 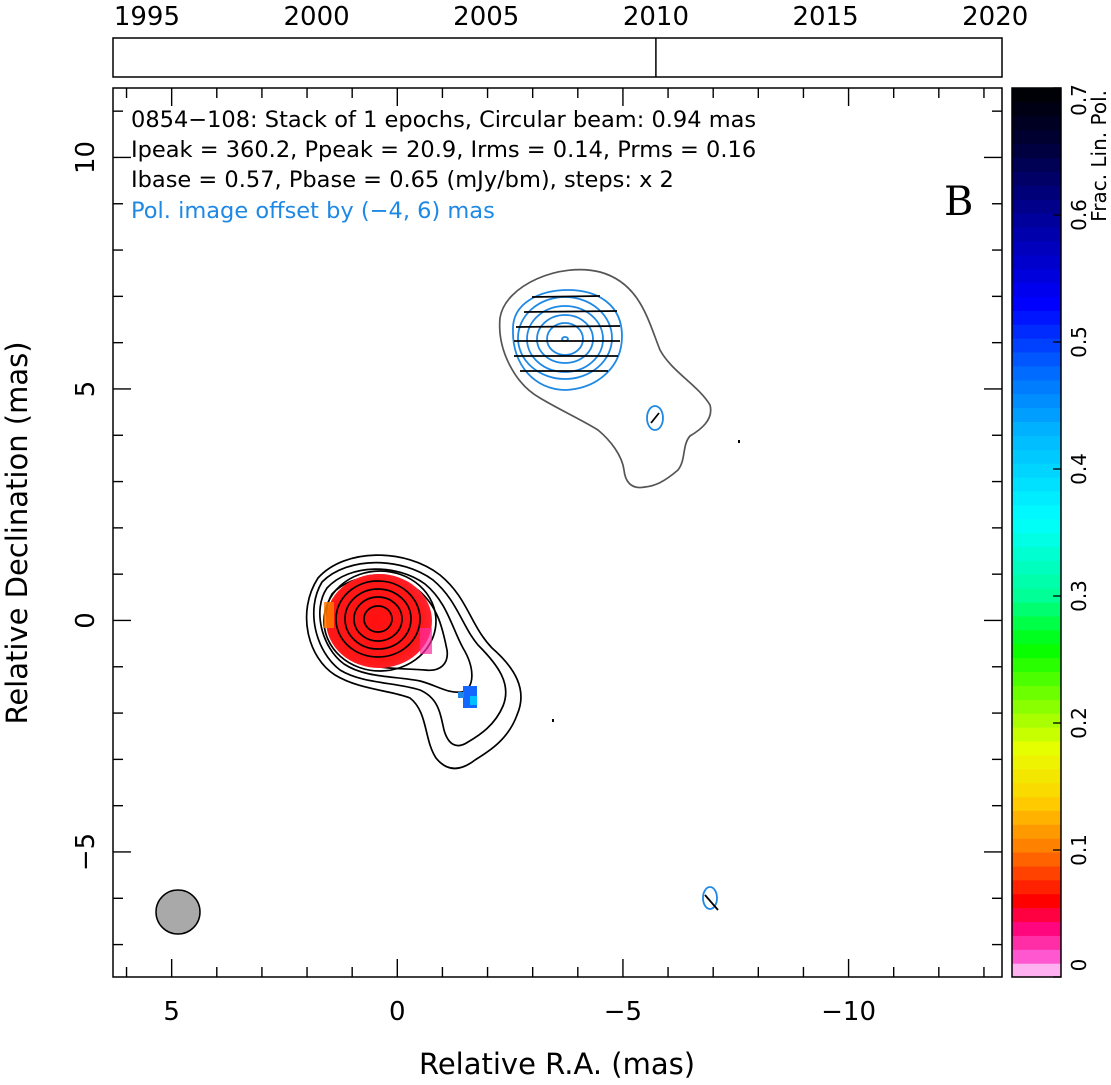 What do you see at coordinates (86, 157) in the screenshot?
I see `y-tick-label: 10` at bounding box center [86, 157].